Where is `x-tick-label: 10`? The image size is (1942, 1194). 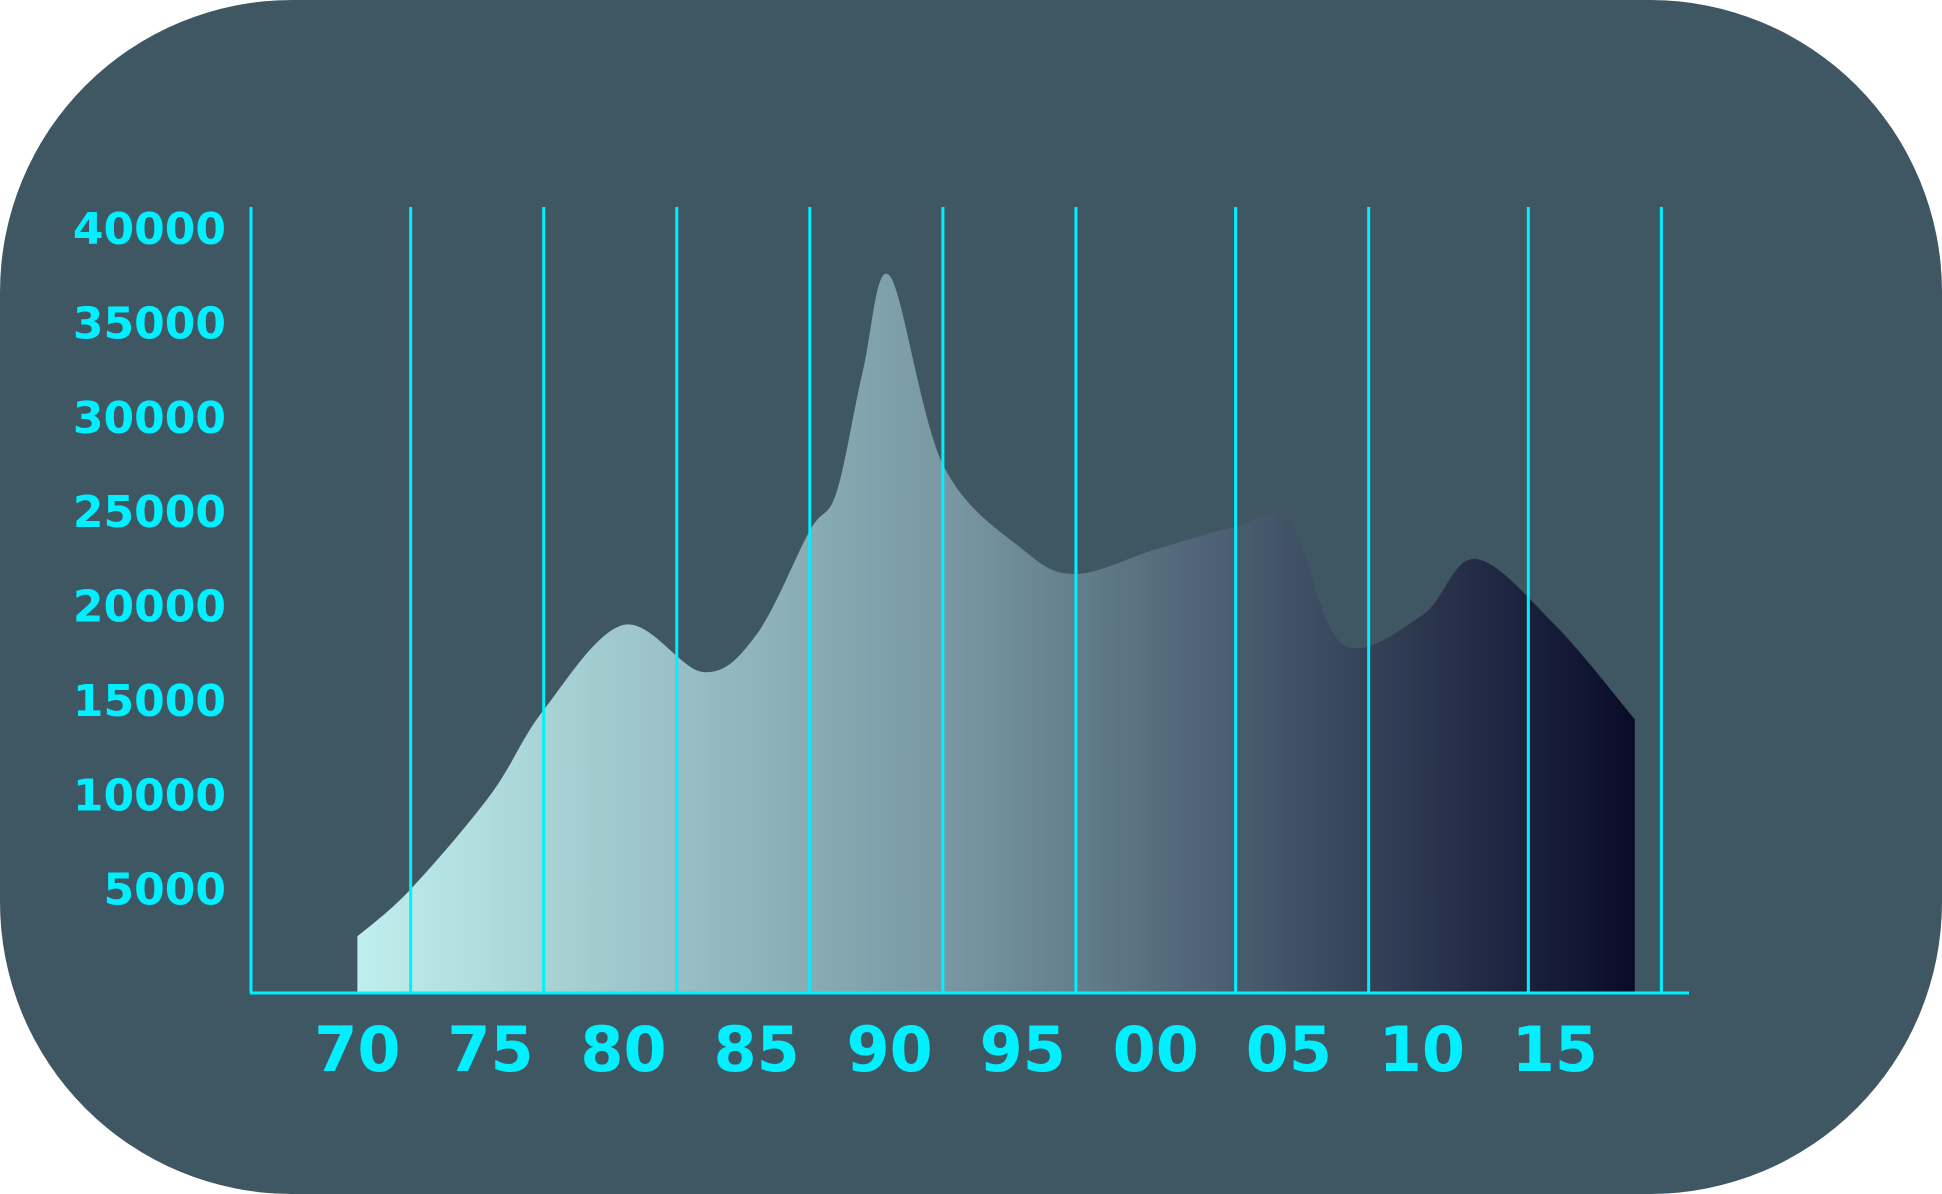
x-tick-label: 10 is located at coordinates (1422, 1049).